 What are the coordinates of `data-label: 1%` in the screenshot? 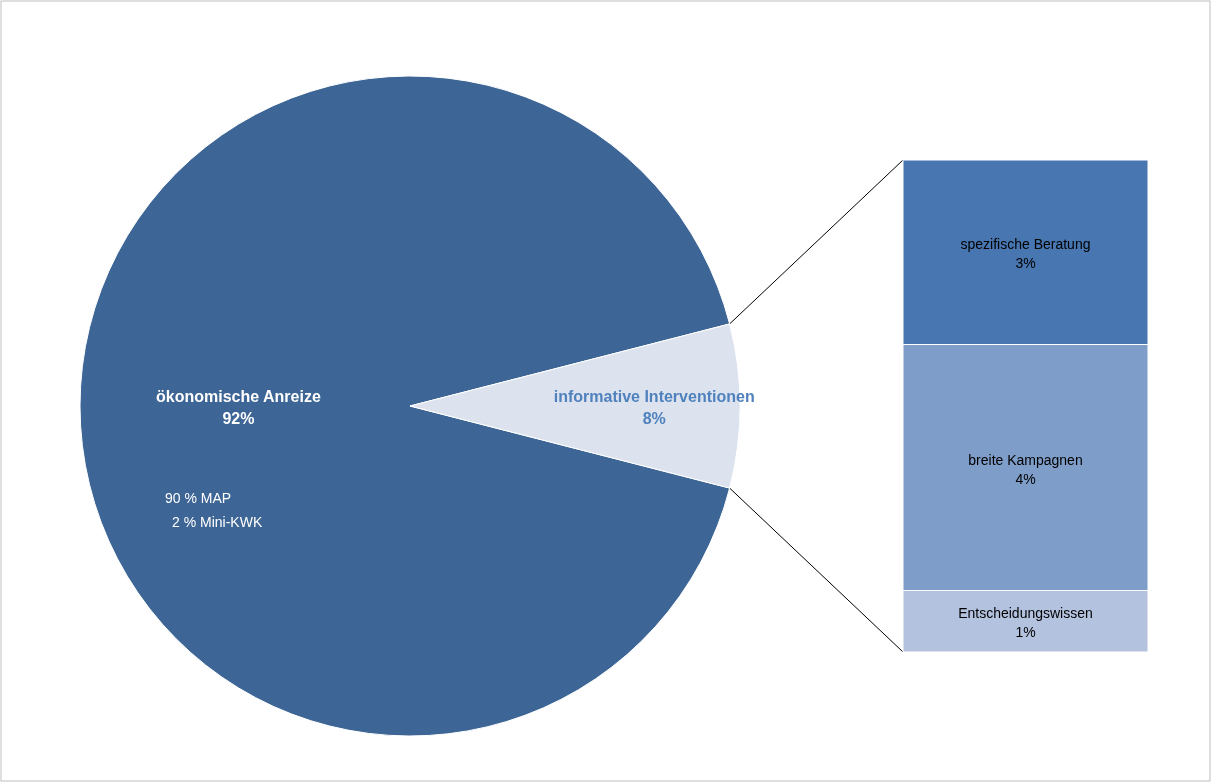 It's located at (1025, 632).